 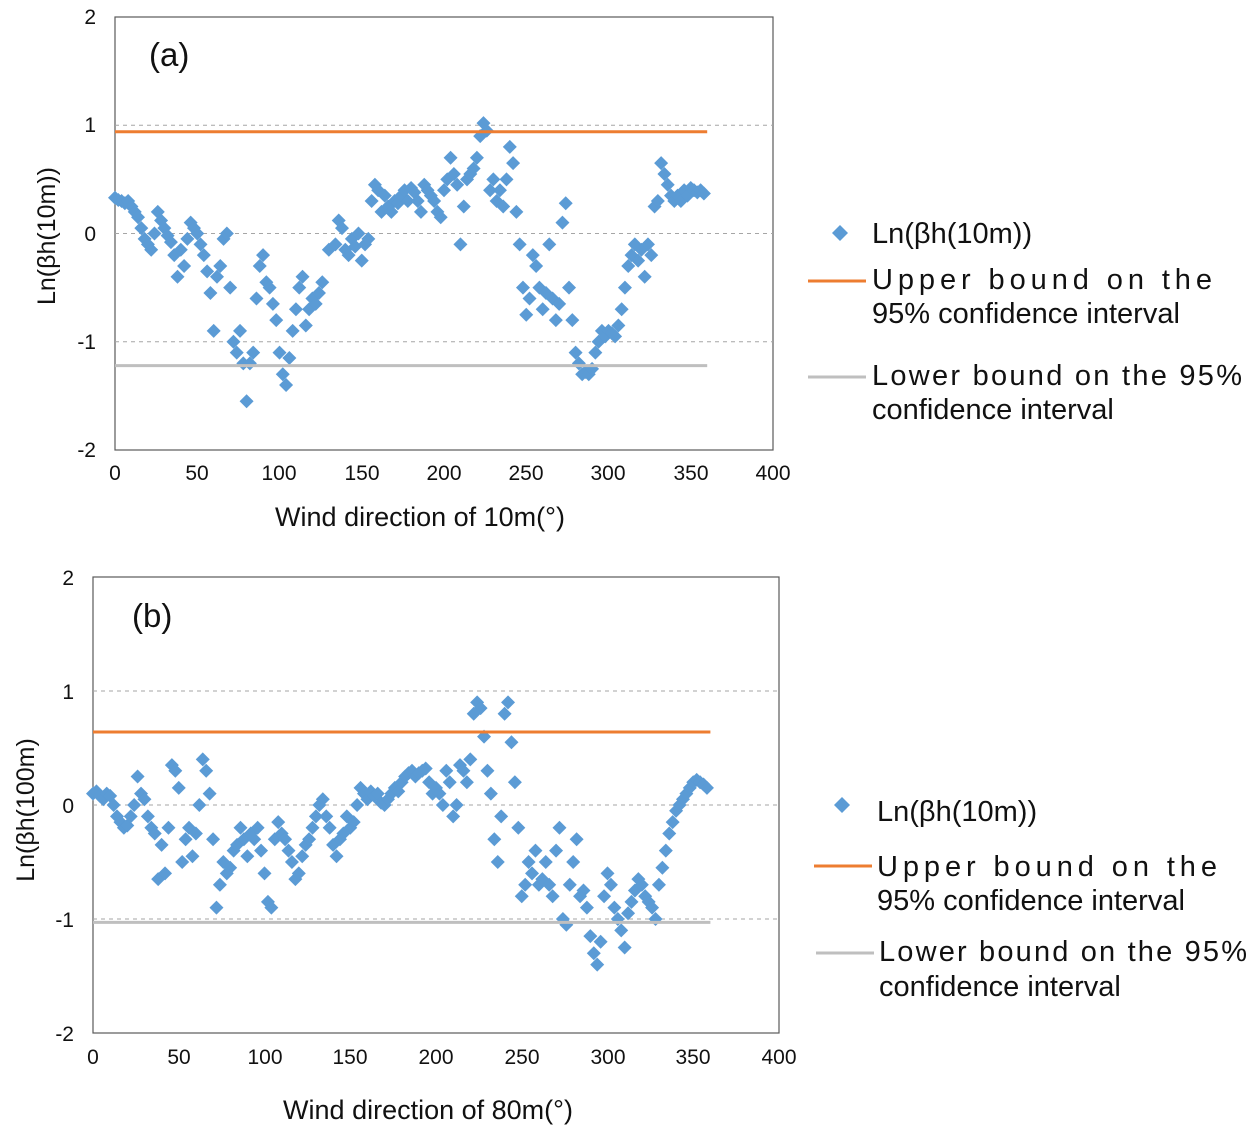 What do you see at coordinates (64, 920) in the screenshot?
I see `y-tick-b-m1: -1` at bounding box center [64, 920].